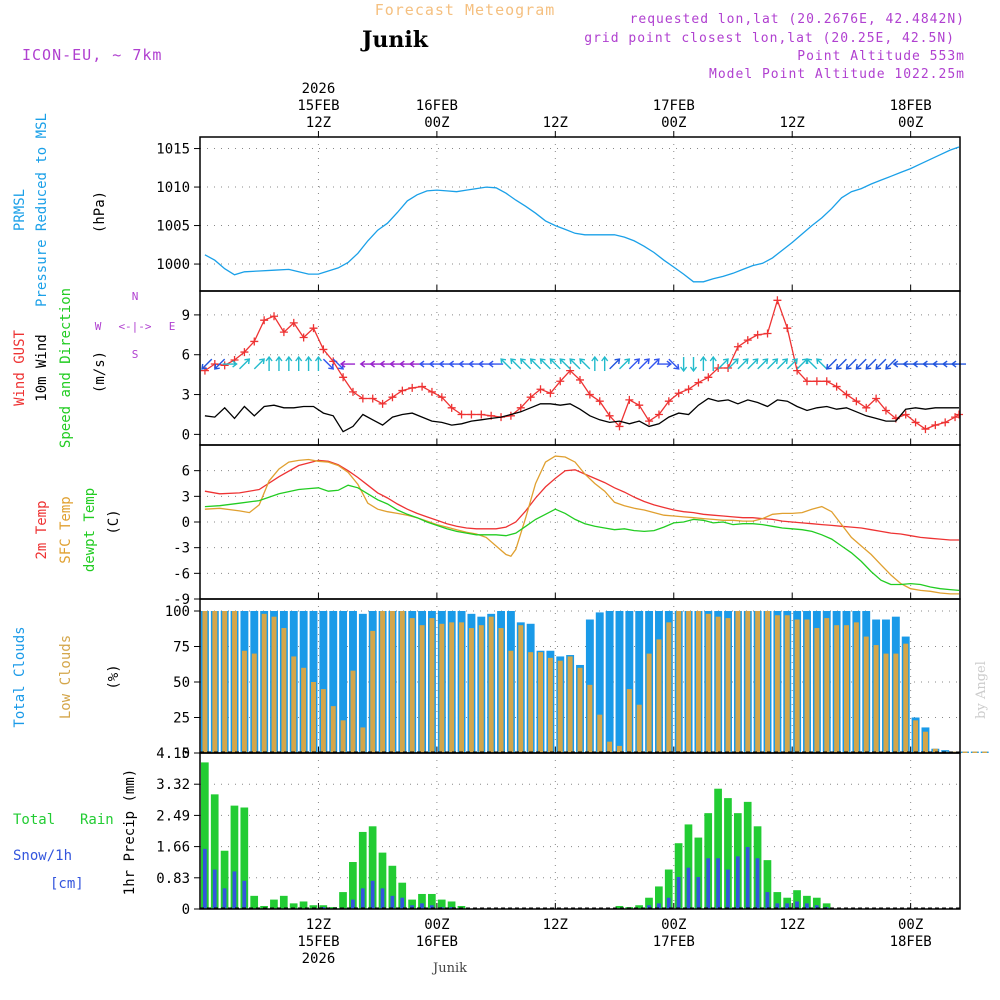  Describe the element at coordinates (42, 210) in the screenshot. I see `pressure-ylabel-2: Pressure Reduced to MSL` at that location.